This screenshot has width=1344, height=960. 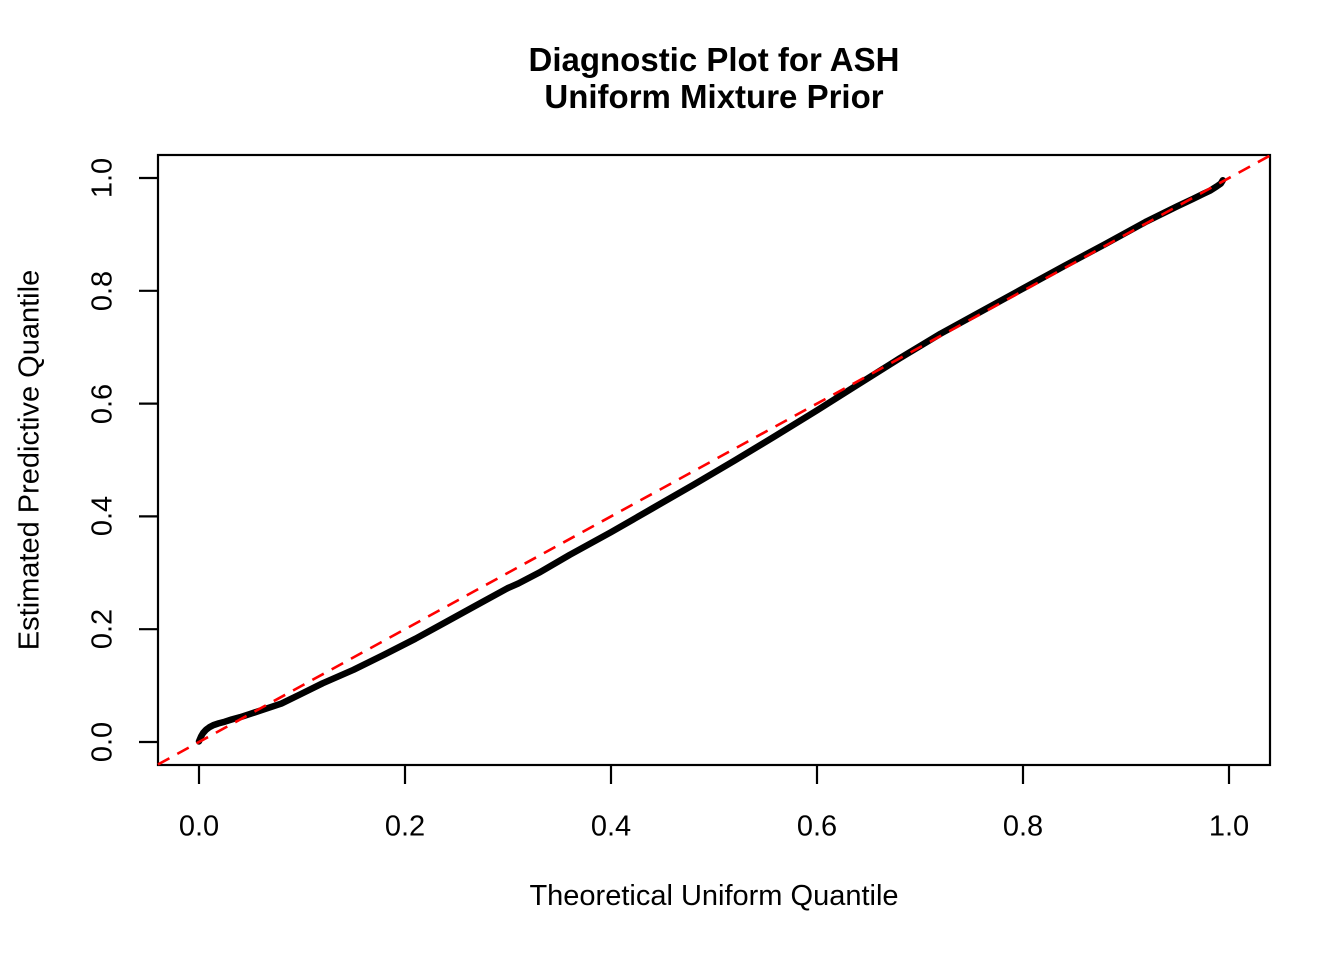 What do you see at coordinates (714, 896) in the screenshot?
I see `x-axis-title: Theoretical Uniform Quantile` at bounding box center [714, 896].